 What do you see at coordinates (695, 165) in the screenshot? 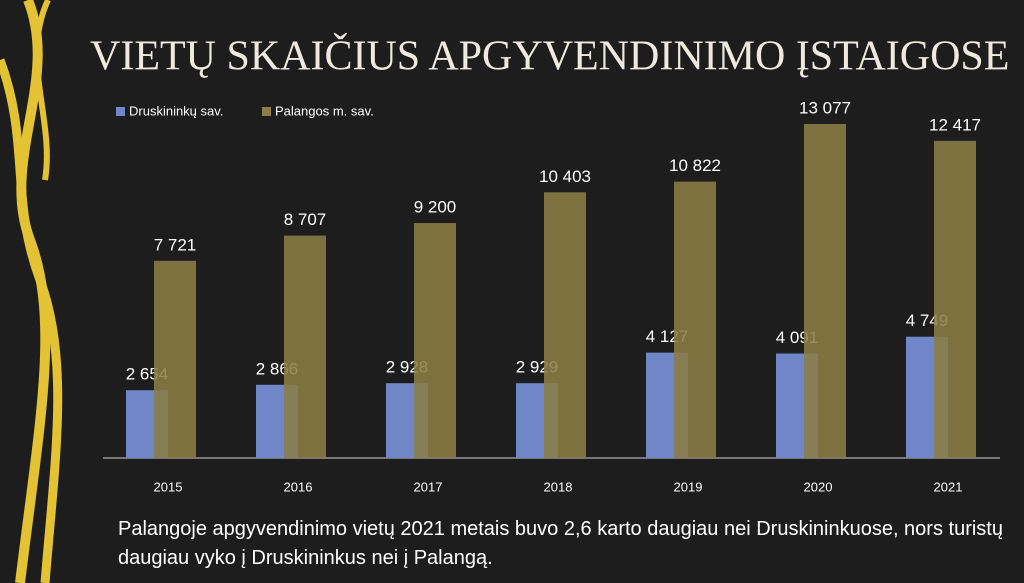
I see `value-label: 10 822` at bounding box center [695, 165].